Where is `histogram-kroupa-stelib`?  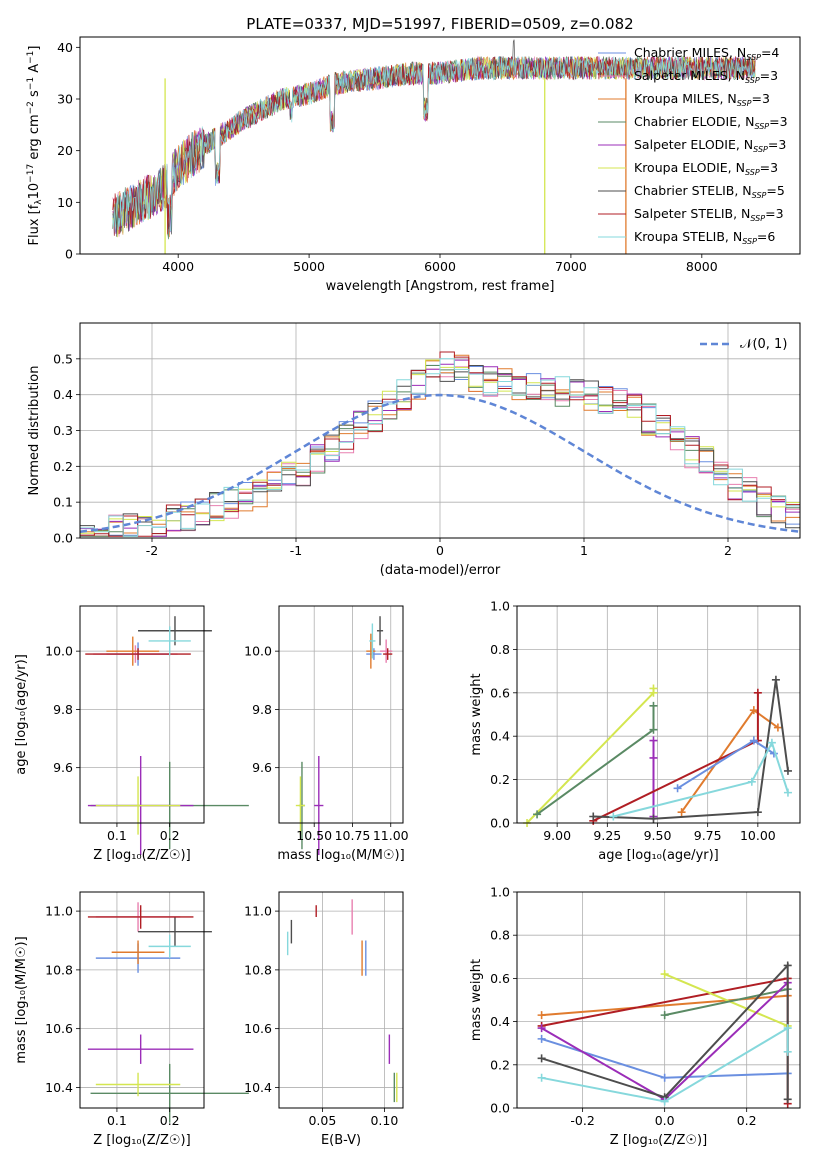 histogram-kroupa-stelib is located at coordinates (440, 447).